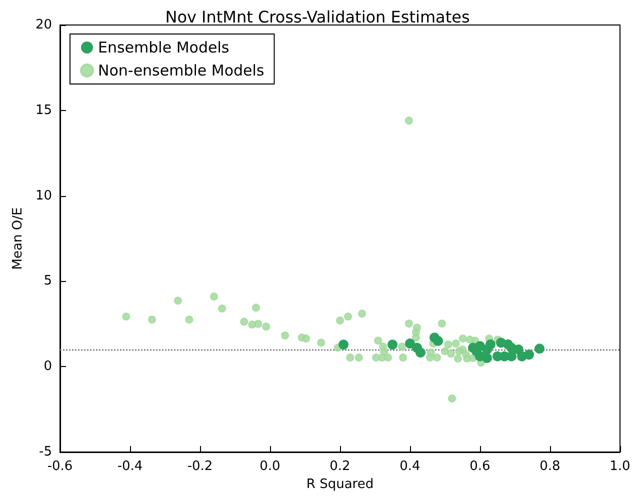 Image resolution: width=635 pixels, height=498 pixels. What do you see at coordinates (43, 25) in the screenshot?
I see `y-tick-label: 20` at bounding box center [43, 25].